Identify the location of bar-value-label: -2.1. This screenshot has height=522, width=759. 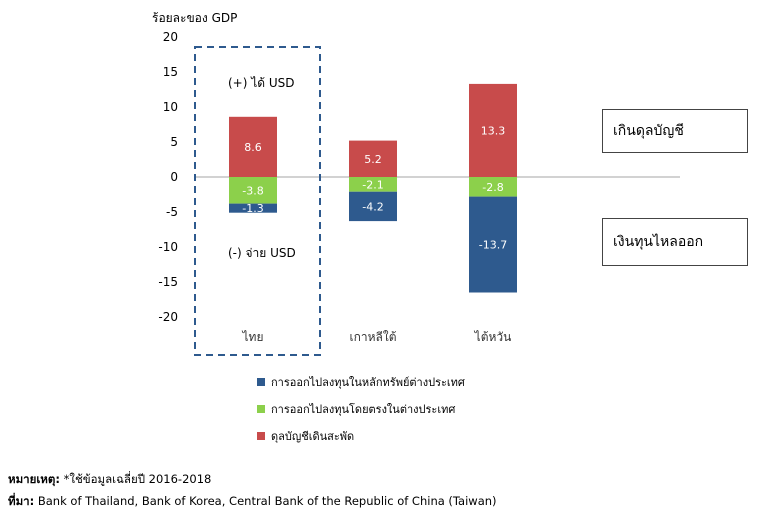
(372, 184).